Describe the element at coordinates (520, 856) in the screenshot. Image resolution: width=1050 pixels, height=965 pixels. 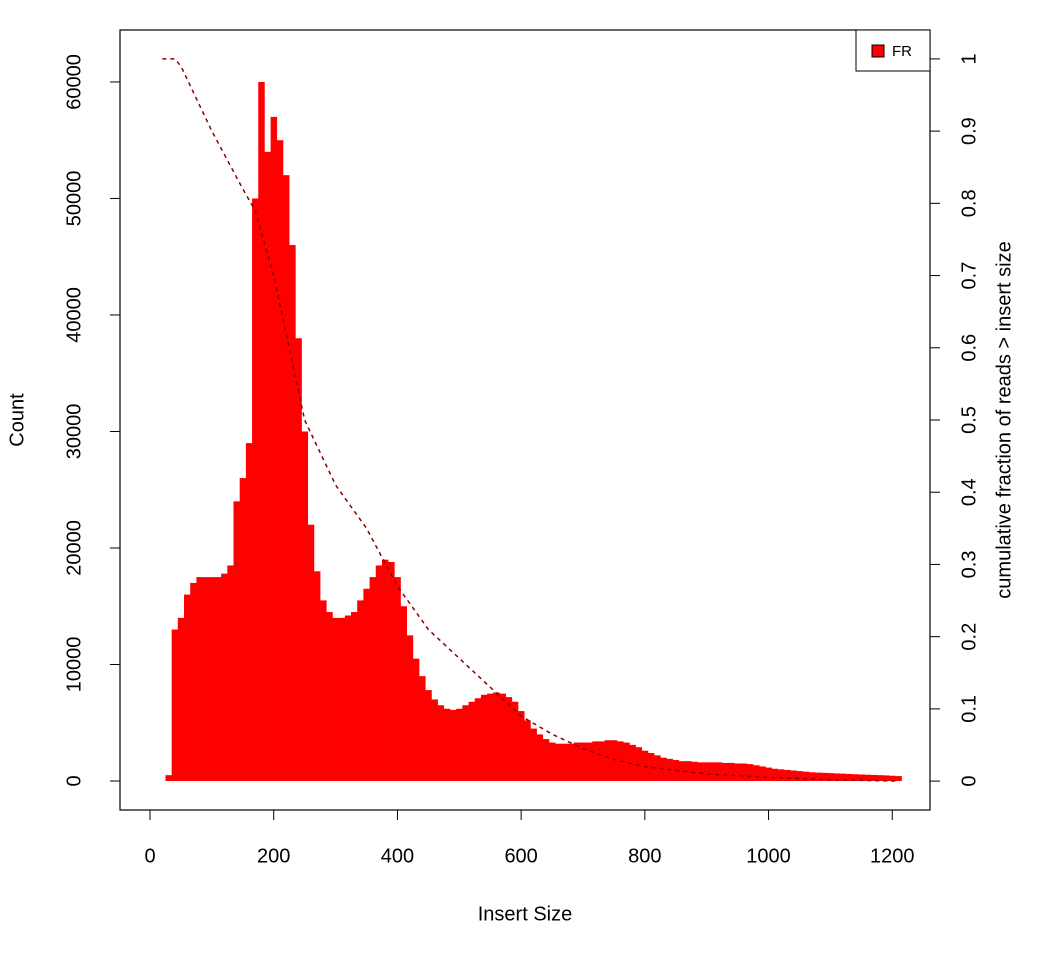
I see `x-tick-label: 600` at that location.